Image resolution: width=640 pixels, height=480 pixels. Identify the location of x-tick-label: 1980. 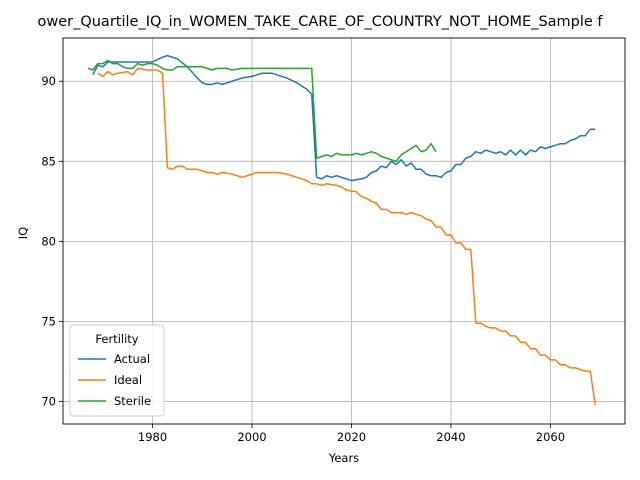
(152, 437).